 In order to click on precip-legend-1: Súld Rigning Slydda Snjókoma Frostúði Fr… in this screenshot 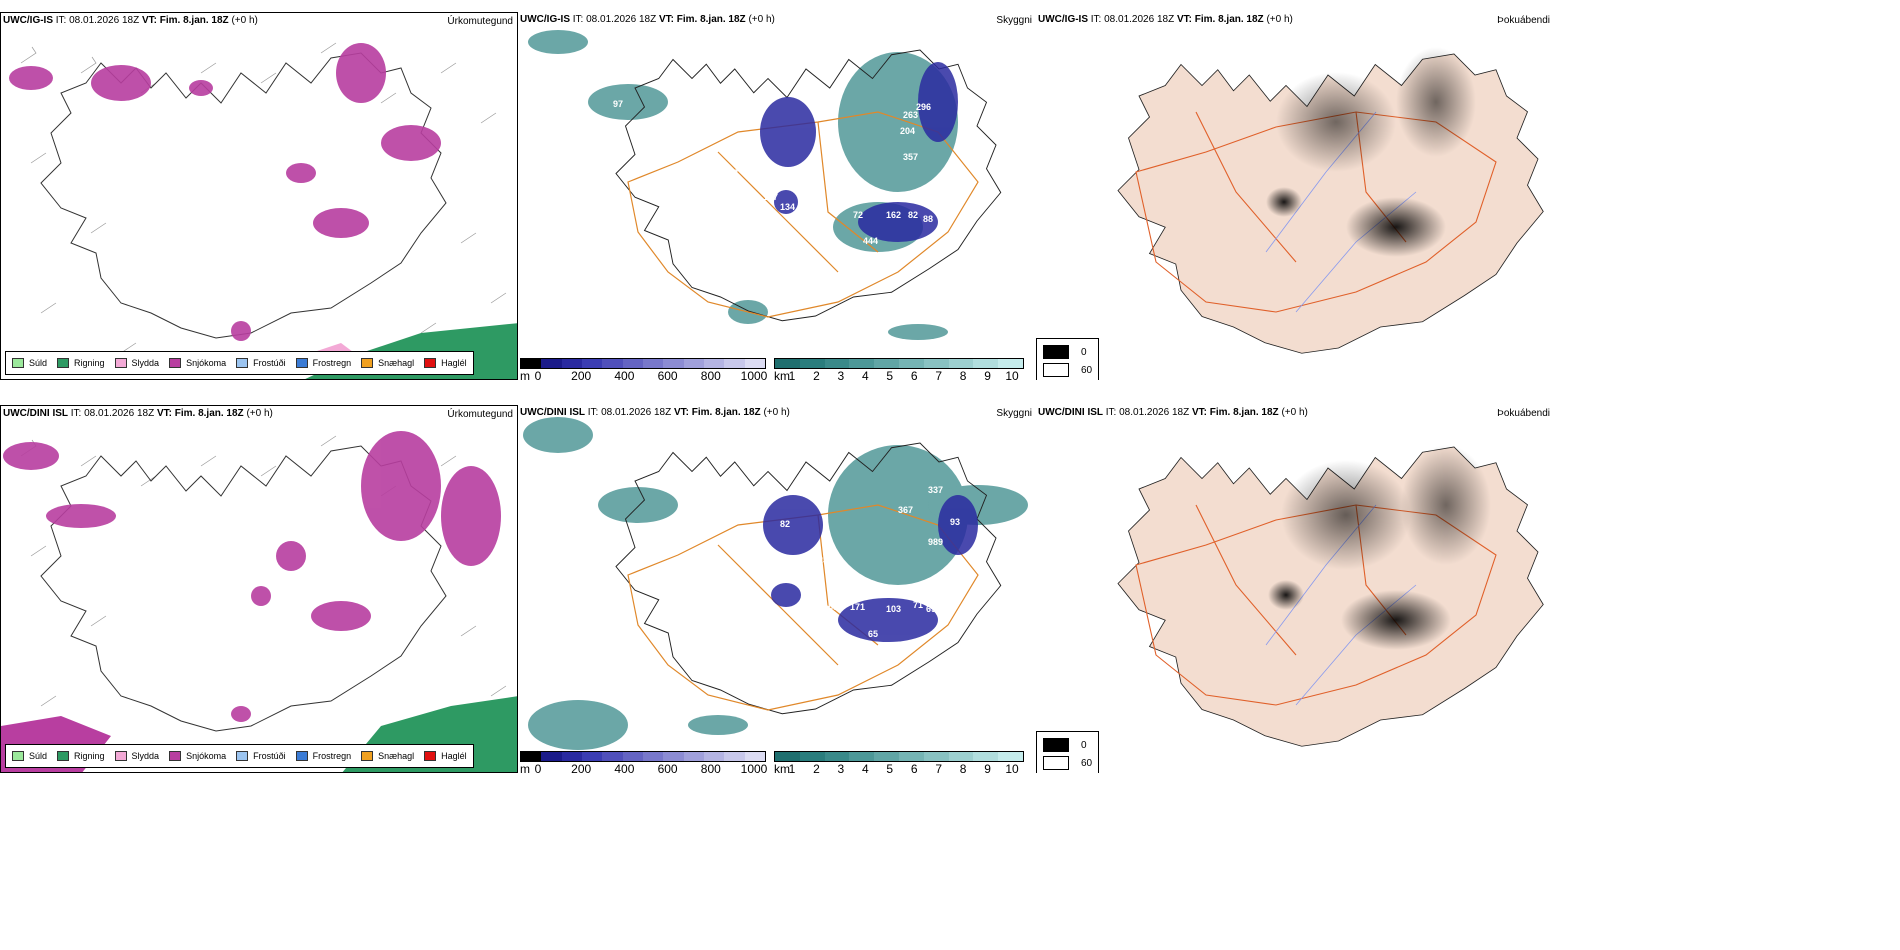, I will do `click(239, 363)`.